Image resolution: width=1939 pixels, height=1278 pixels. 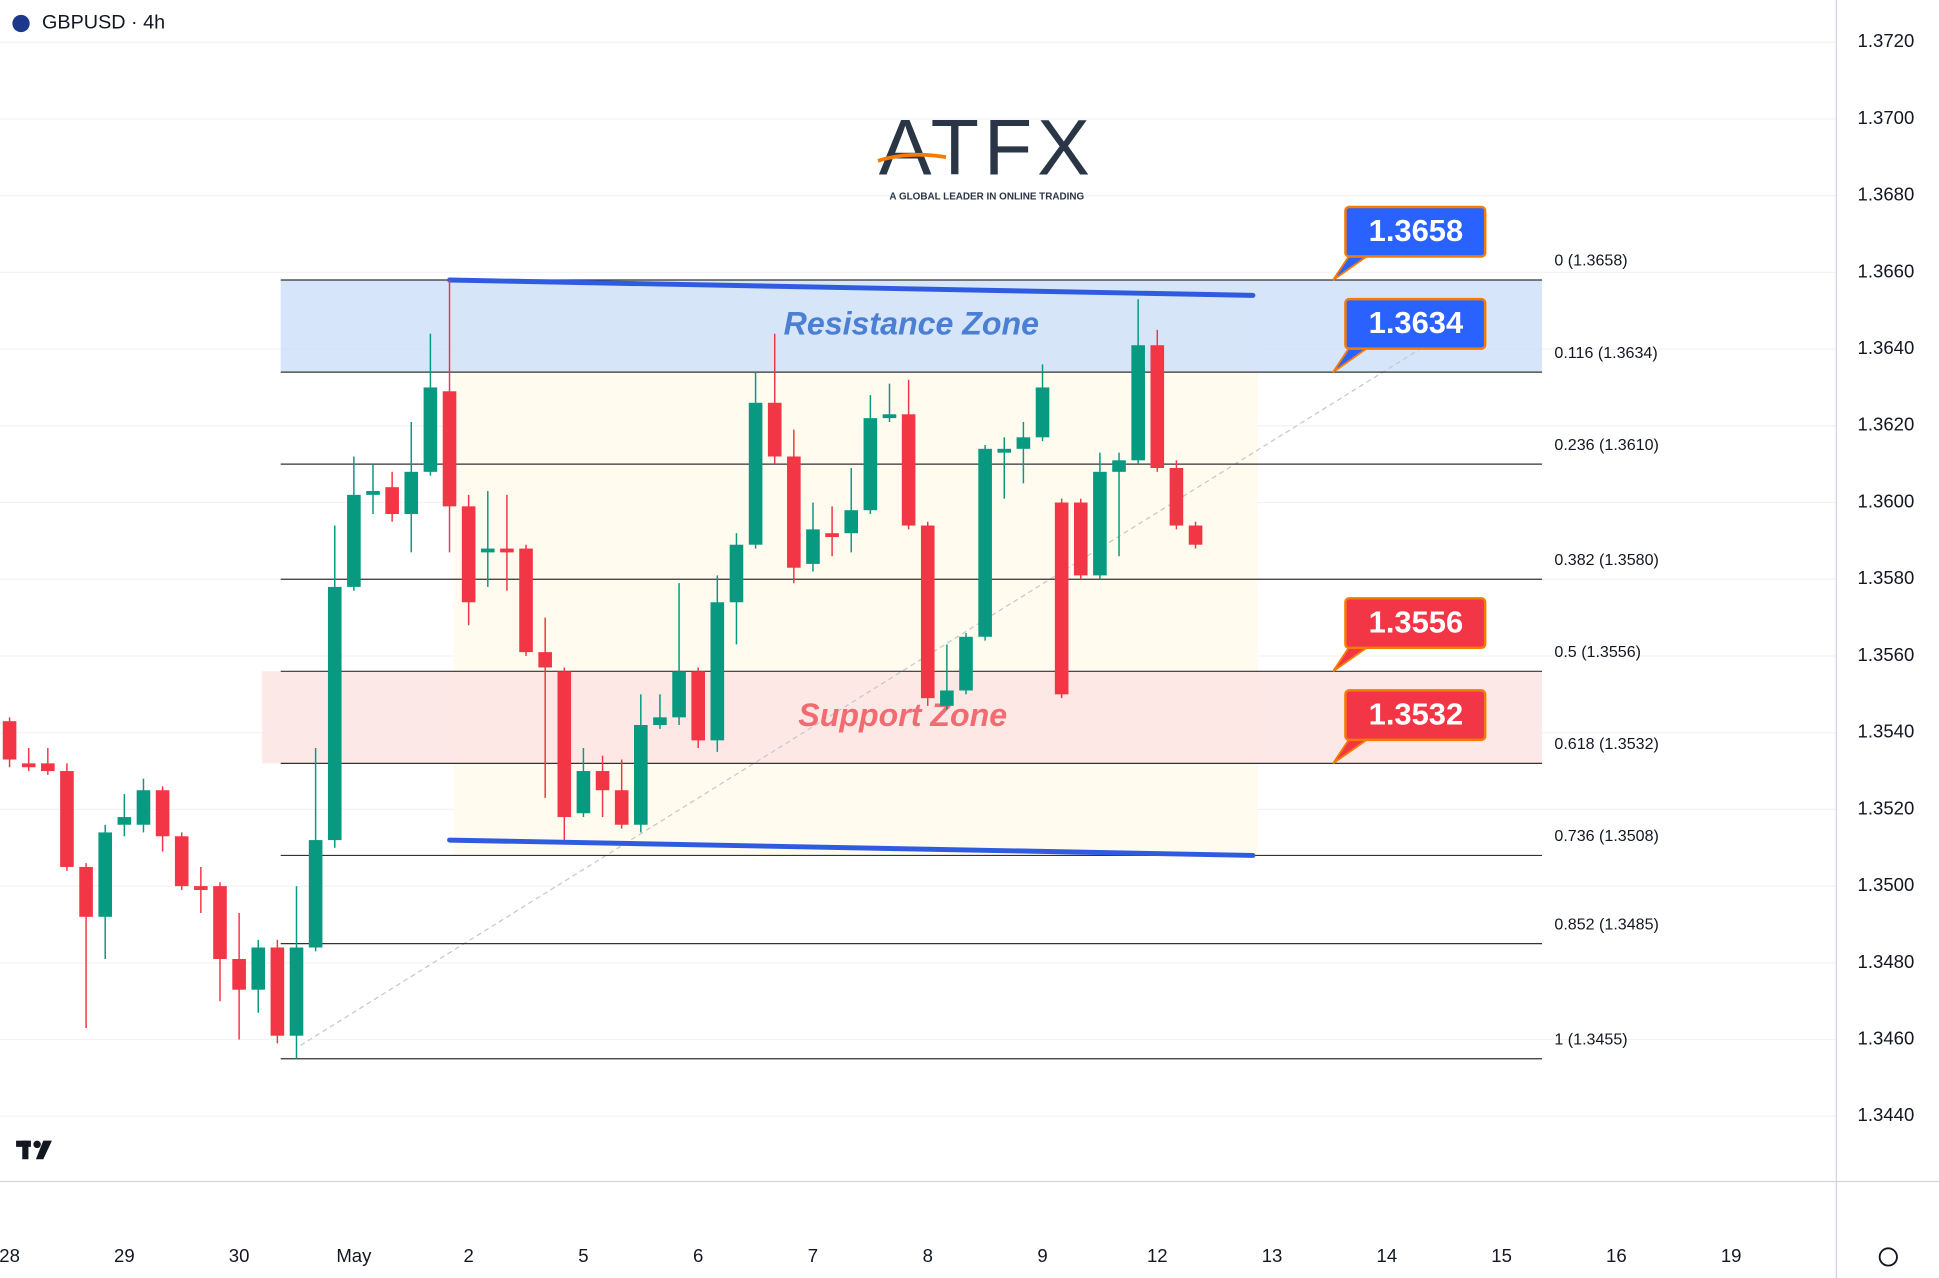 I want to click on x-tick-label: 19, so click(x=1731, y=1255).